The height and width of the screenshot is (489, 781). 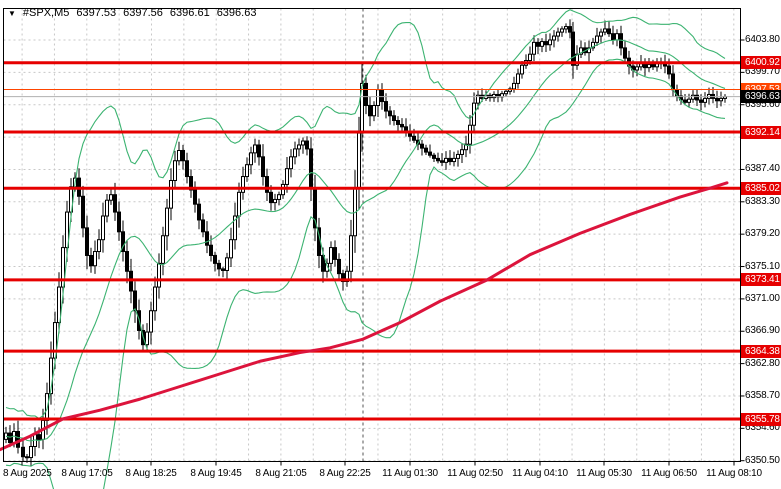 I want to click on price-tick-label: 6350.50, so click(x=762, y=460).